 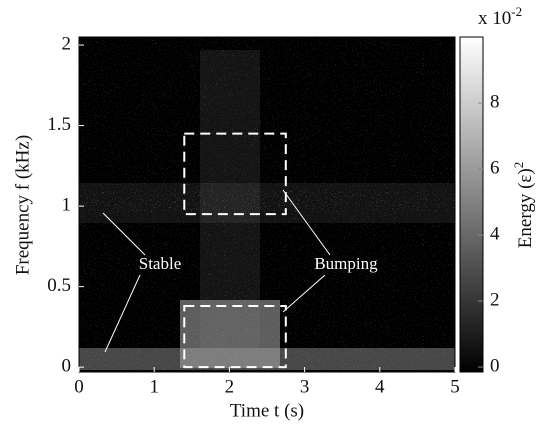 I want to click on x-tick-label: 5, so click(x=455, y=386).